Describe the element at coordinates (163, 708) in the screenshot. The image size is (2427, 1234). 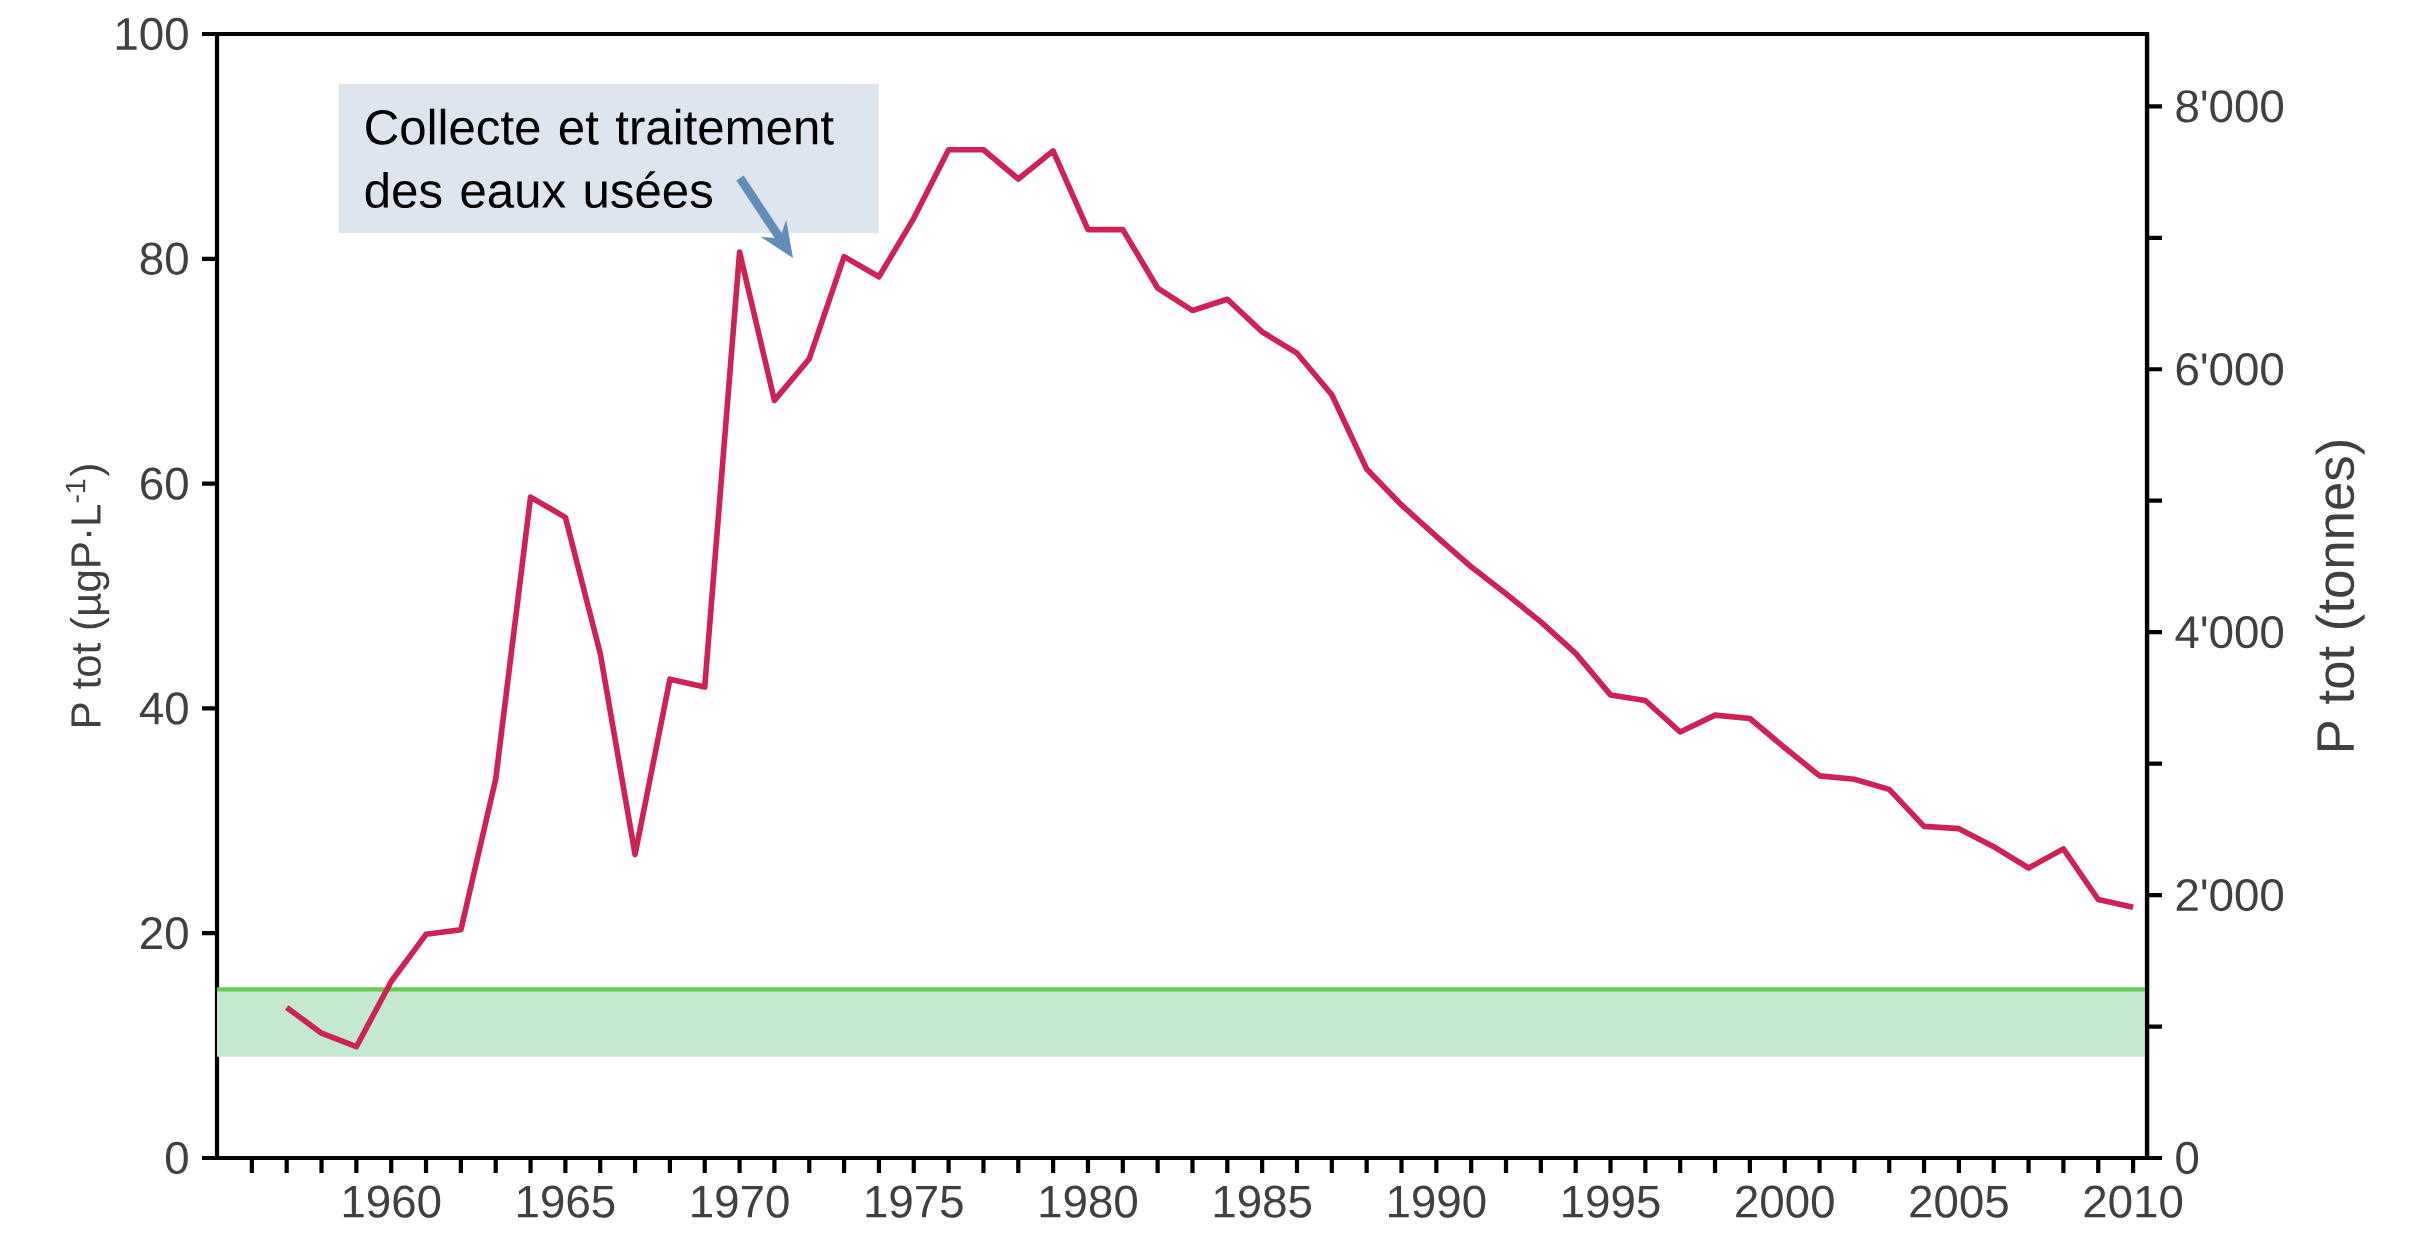
I see `y-tick-label: 40` at that location.